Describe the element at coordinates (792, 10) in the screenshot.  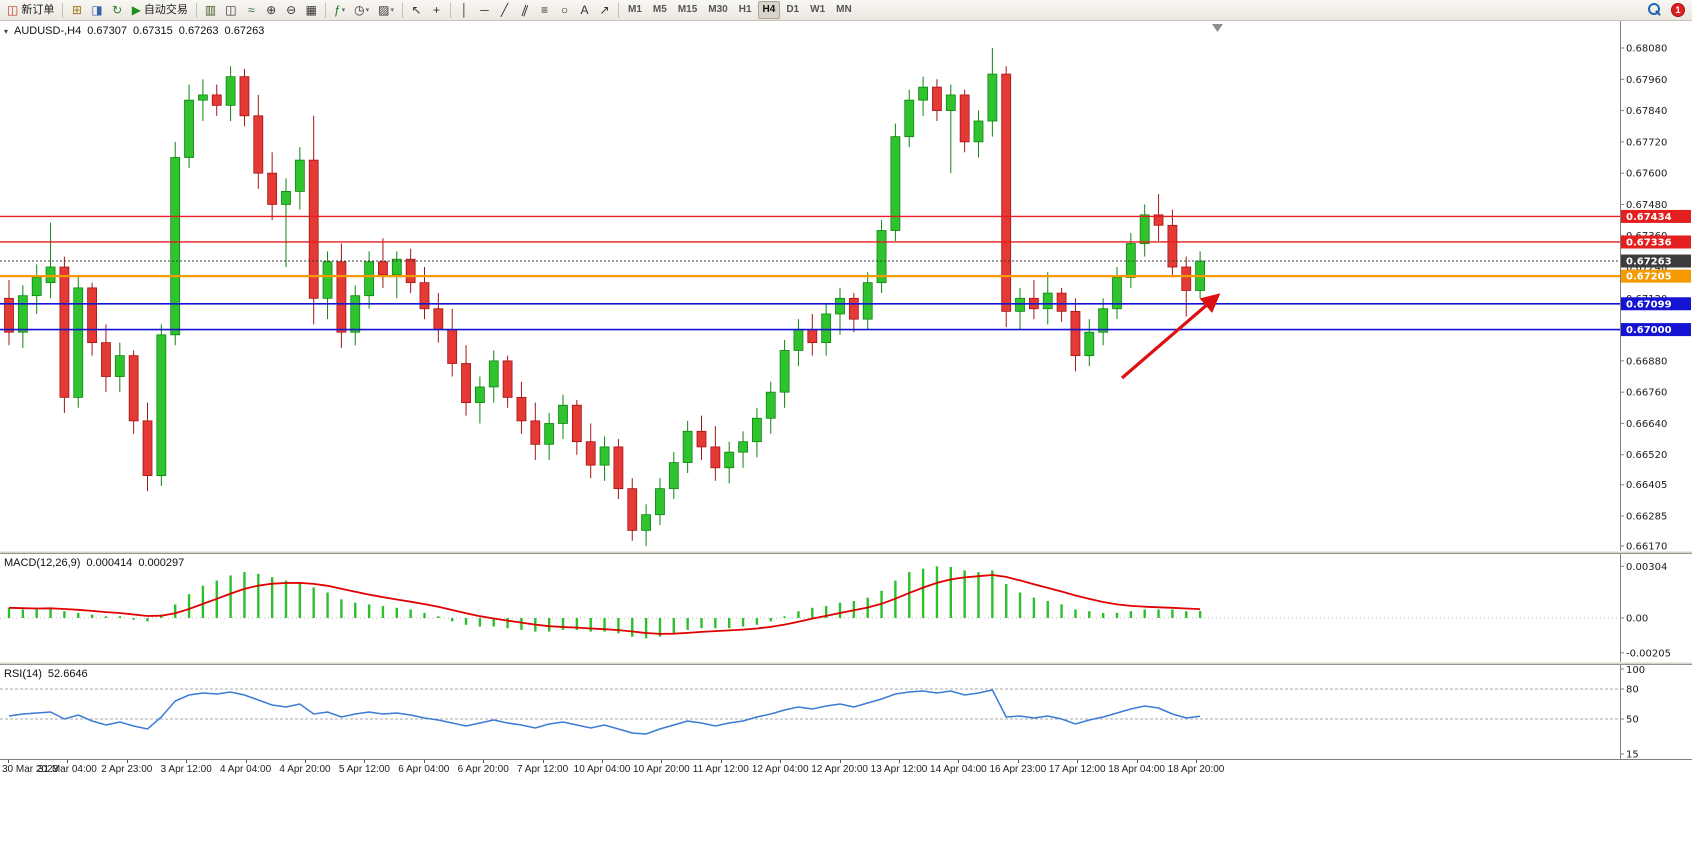
I see `timeframe-D1: D1` at that location.